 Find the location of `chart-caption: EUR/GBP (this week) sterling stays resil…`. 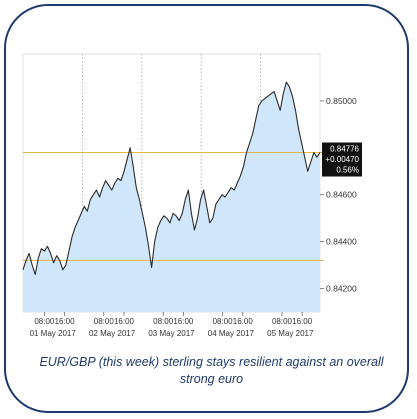

chart-caption: EUR/GBP (this week) sterling stays resil… is located at coordinates (211, 370).